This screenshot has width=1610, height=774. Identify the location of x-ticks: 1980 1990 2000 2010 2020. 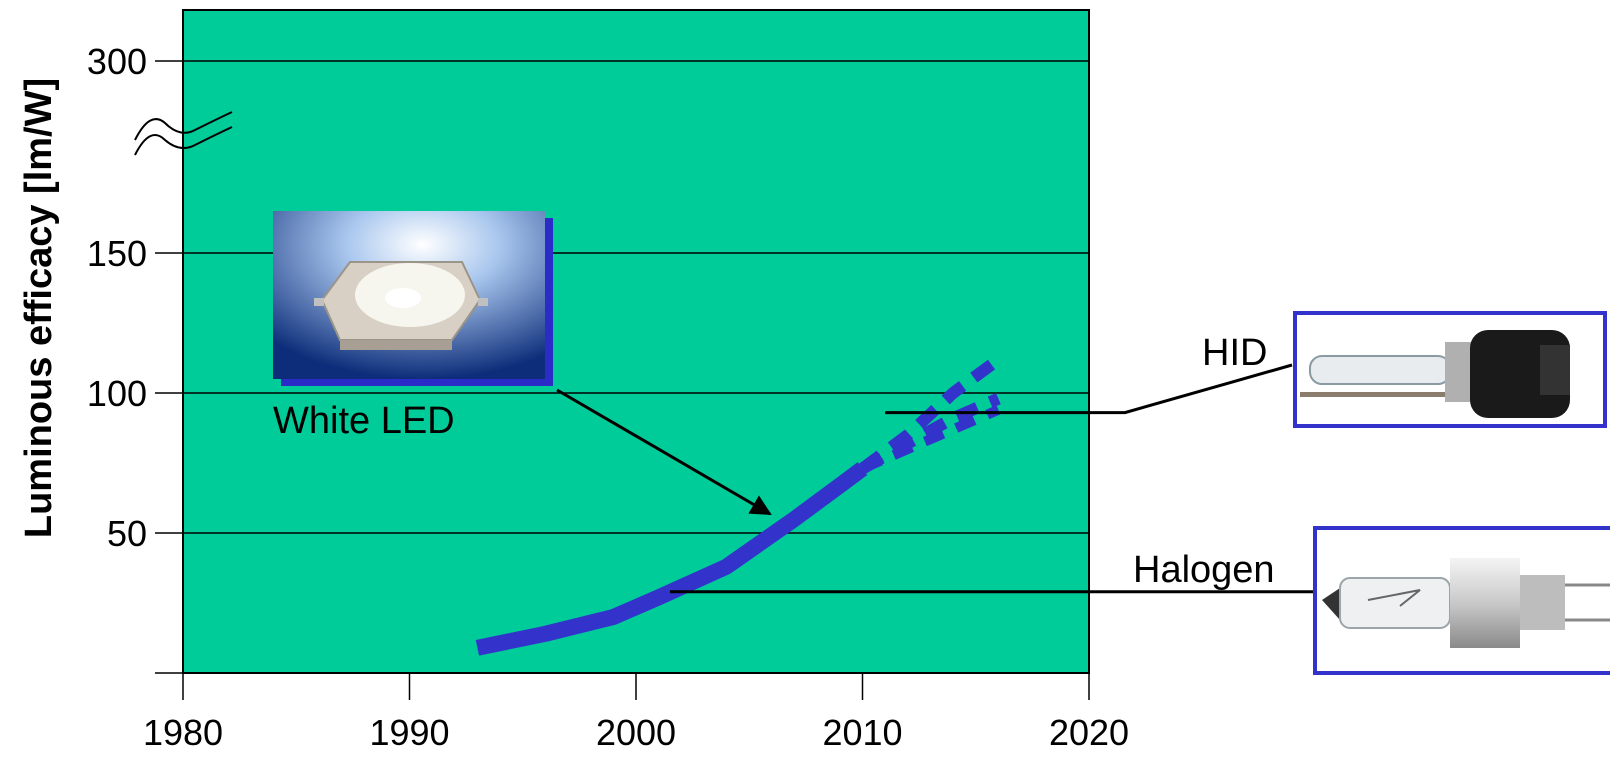
(636, 713).